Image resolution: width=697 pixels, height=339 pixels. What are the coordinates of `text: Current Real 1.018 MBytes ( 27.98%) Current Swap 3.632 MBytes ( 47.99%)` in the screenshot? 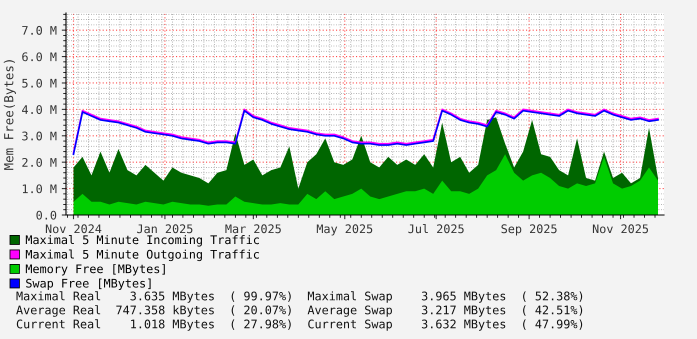 It's located at (299, 325).